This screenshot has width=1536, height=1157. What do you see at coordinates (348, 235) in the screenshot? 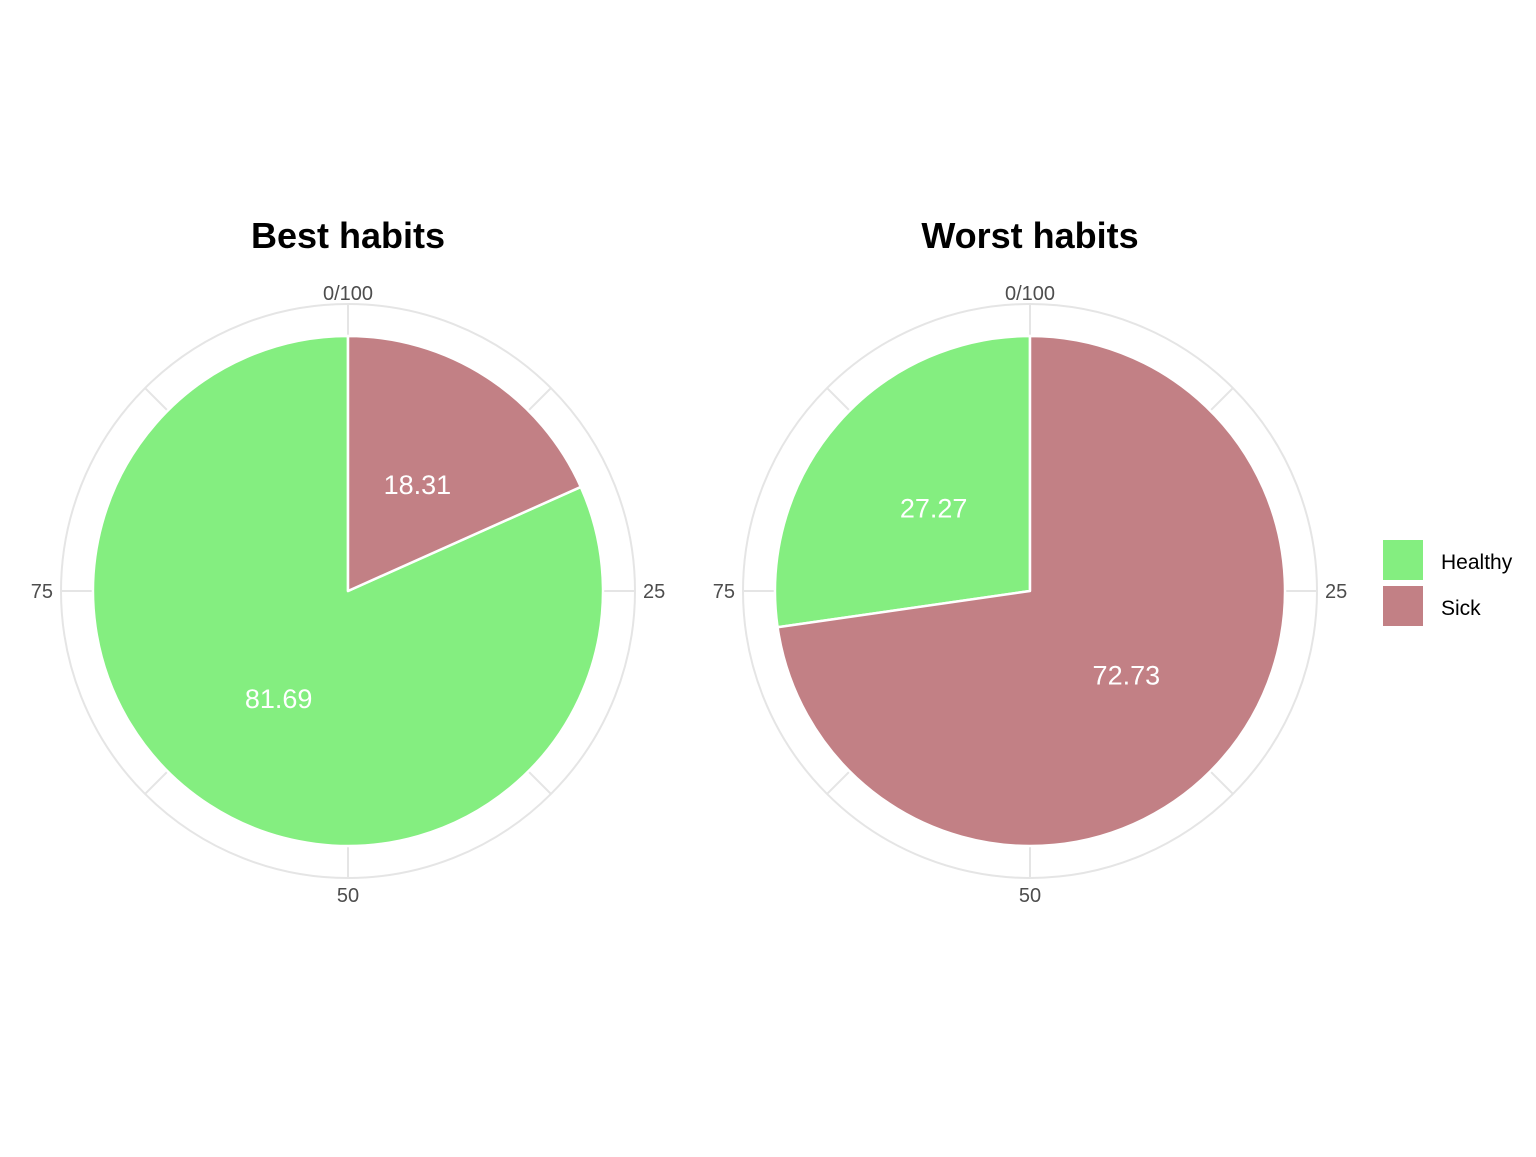
I see `panel-title: Best habits` at bounding box center [348, 235].